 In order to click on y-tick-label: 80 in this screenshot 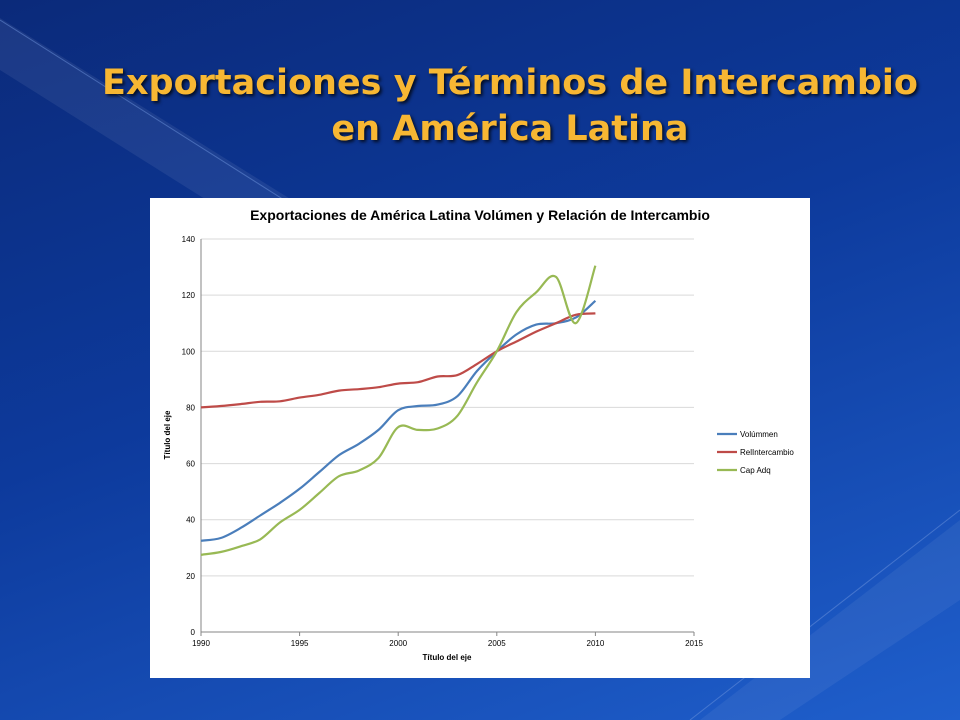, I will do `click(190, 407)`.